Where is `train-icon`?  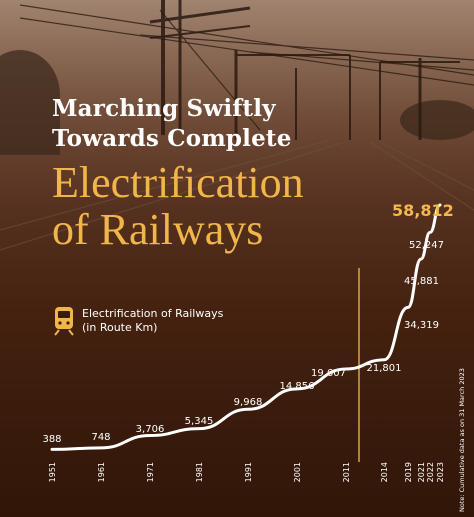 train-icon is located at coordinates (64, 321).